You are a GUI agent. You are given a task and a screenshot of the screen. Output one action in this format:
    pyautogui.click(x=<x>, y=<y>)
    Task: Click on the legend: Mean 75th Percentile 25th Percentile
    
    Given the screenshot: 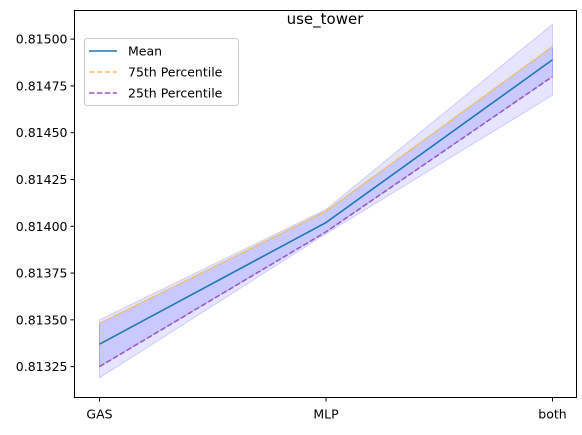 What is the action you would take?
    pyautogui.click(x=161, y=72)
    